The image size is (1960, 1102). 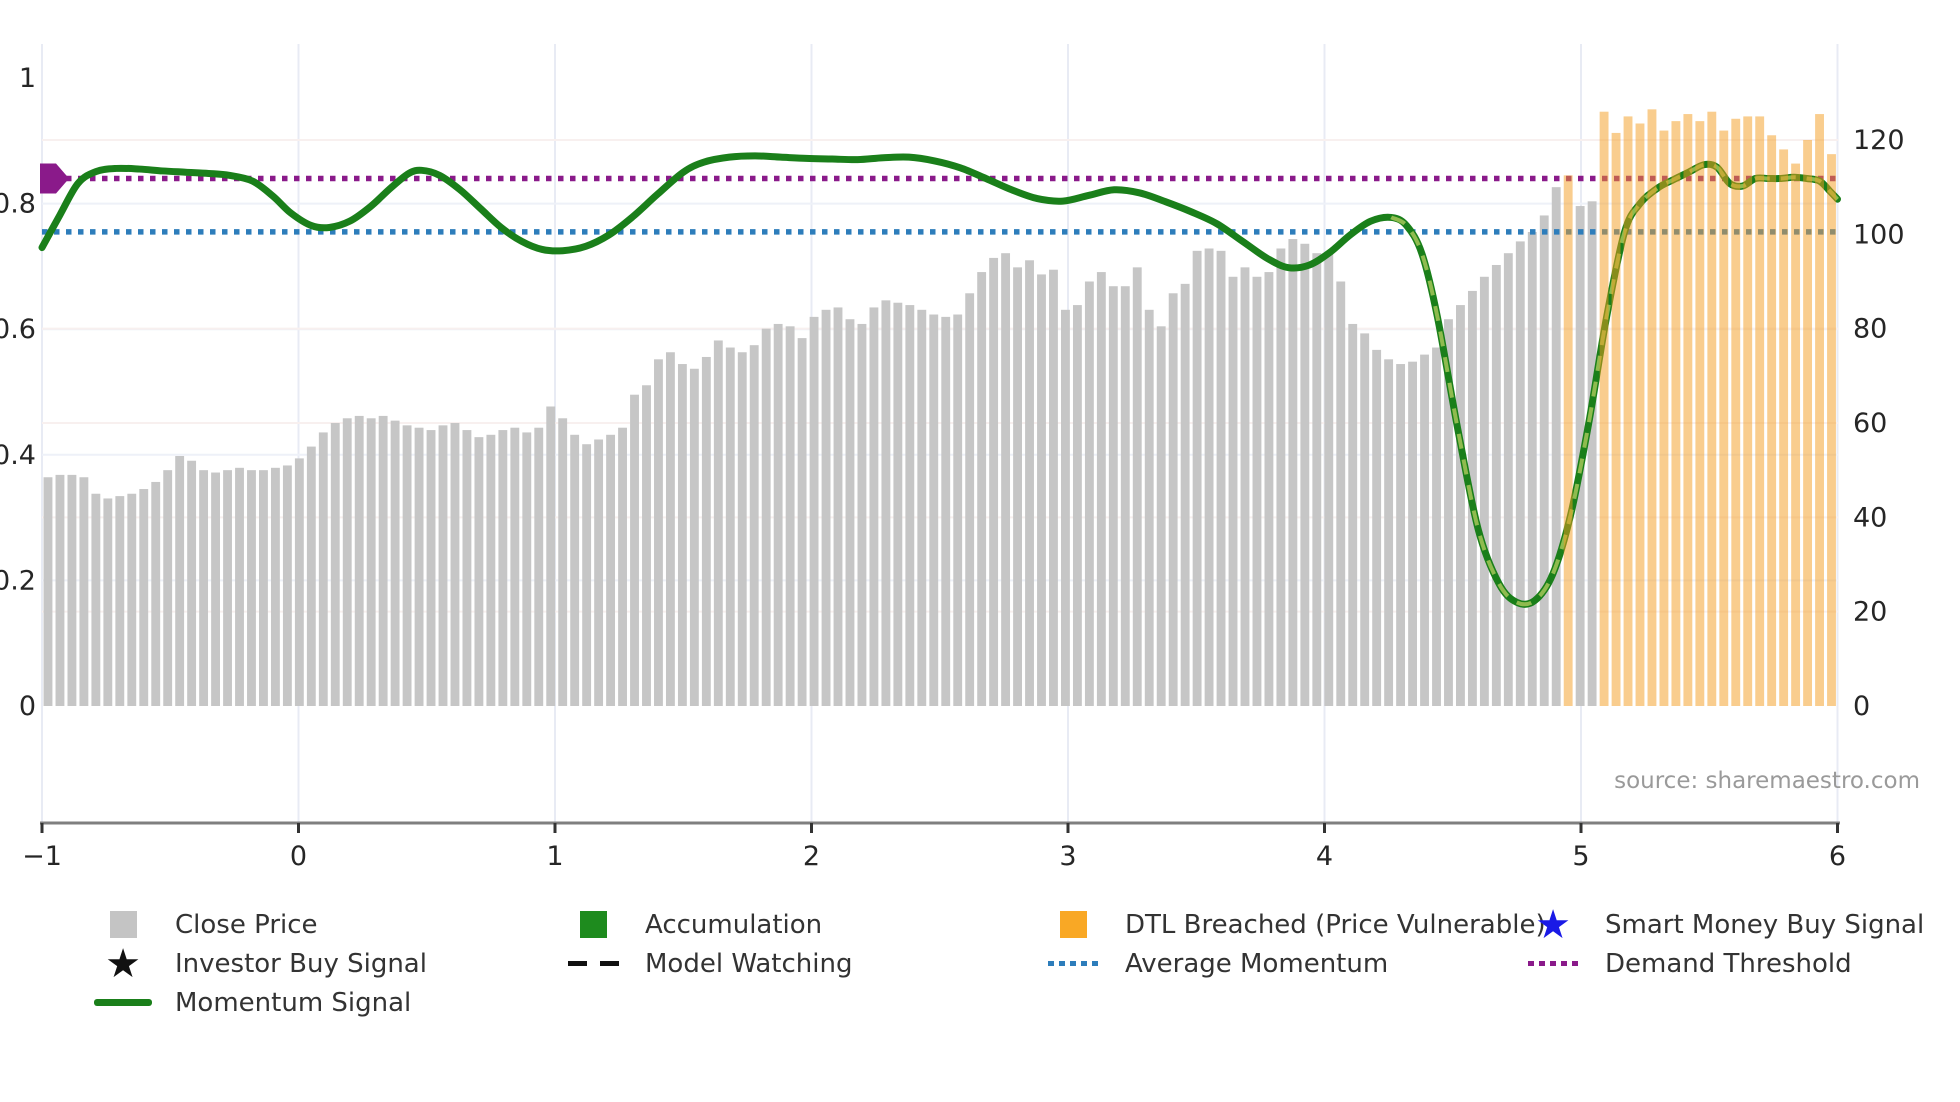 What do you see at coordinates (1553, 963) in the screenshot?
I see `legend-dots-marker-icon` at bounding box center [1553, 963].